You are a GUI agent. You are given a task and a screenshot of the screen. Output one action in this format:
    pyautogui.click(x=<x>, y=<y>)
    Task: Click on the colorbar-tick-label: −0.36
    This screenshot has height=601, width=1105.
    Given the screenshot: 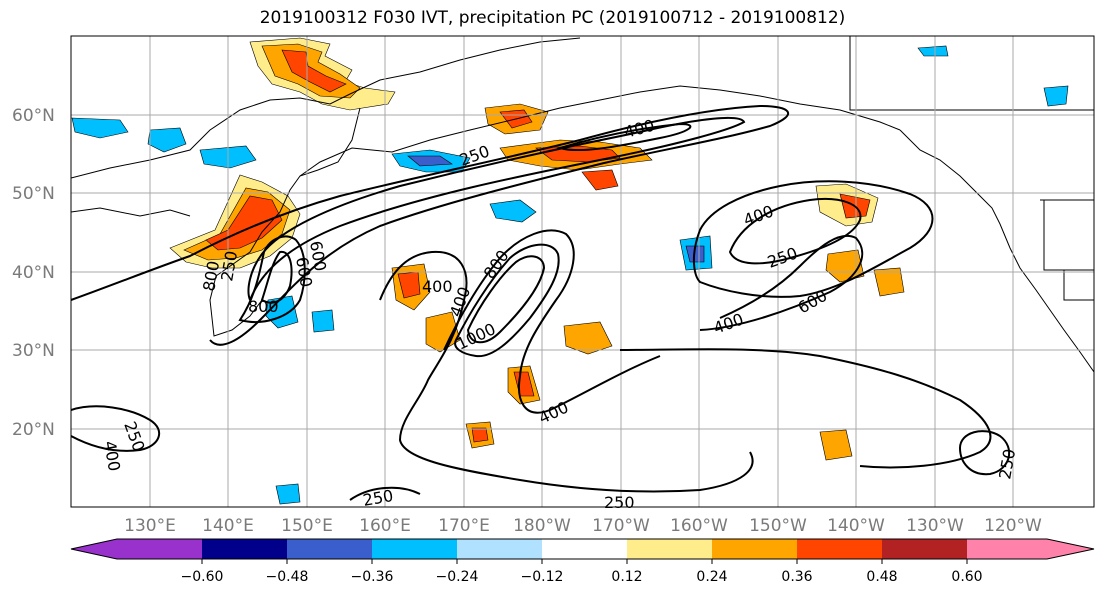 What is the action you would take?
    pyautogui.click(x=372, y=577)
    